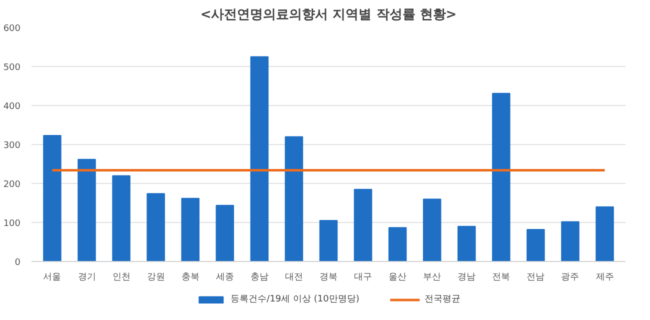  What do you see at coordinates (12, 107) in the screenshot?
I see `y-tick-label: 400` at bounding box center [12, 107].